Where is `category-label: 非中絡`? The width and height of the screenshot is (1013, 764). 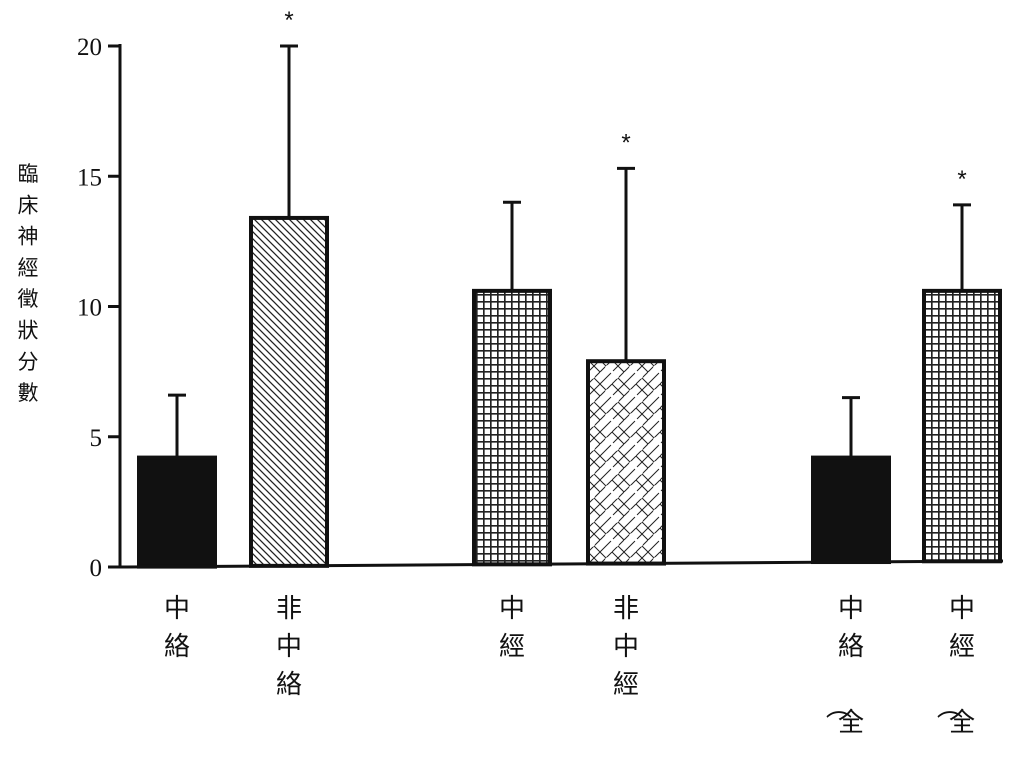
category-label: 非中絡 is located at coordinates (289, 647).